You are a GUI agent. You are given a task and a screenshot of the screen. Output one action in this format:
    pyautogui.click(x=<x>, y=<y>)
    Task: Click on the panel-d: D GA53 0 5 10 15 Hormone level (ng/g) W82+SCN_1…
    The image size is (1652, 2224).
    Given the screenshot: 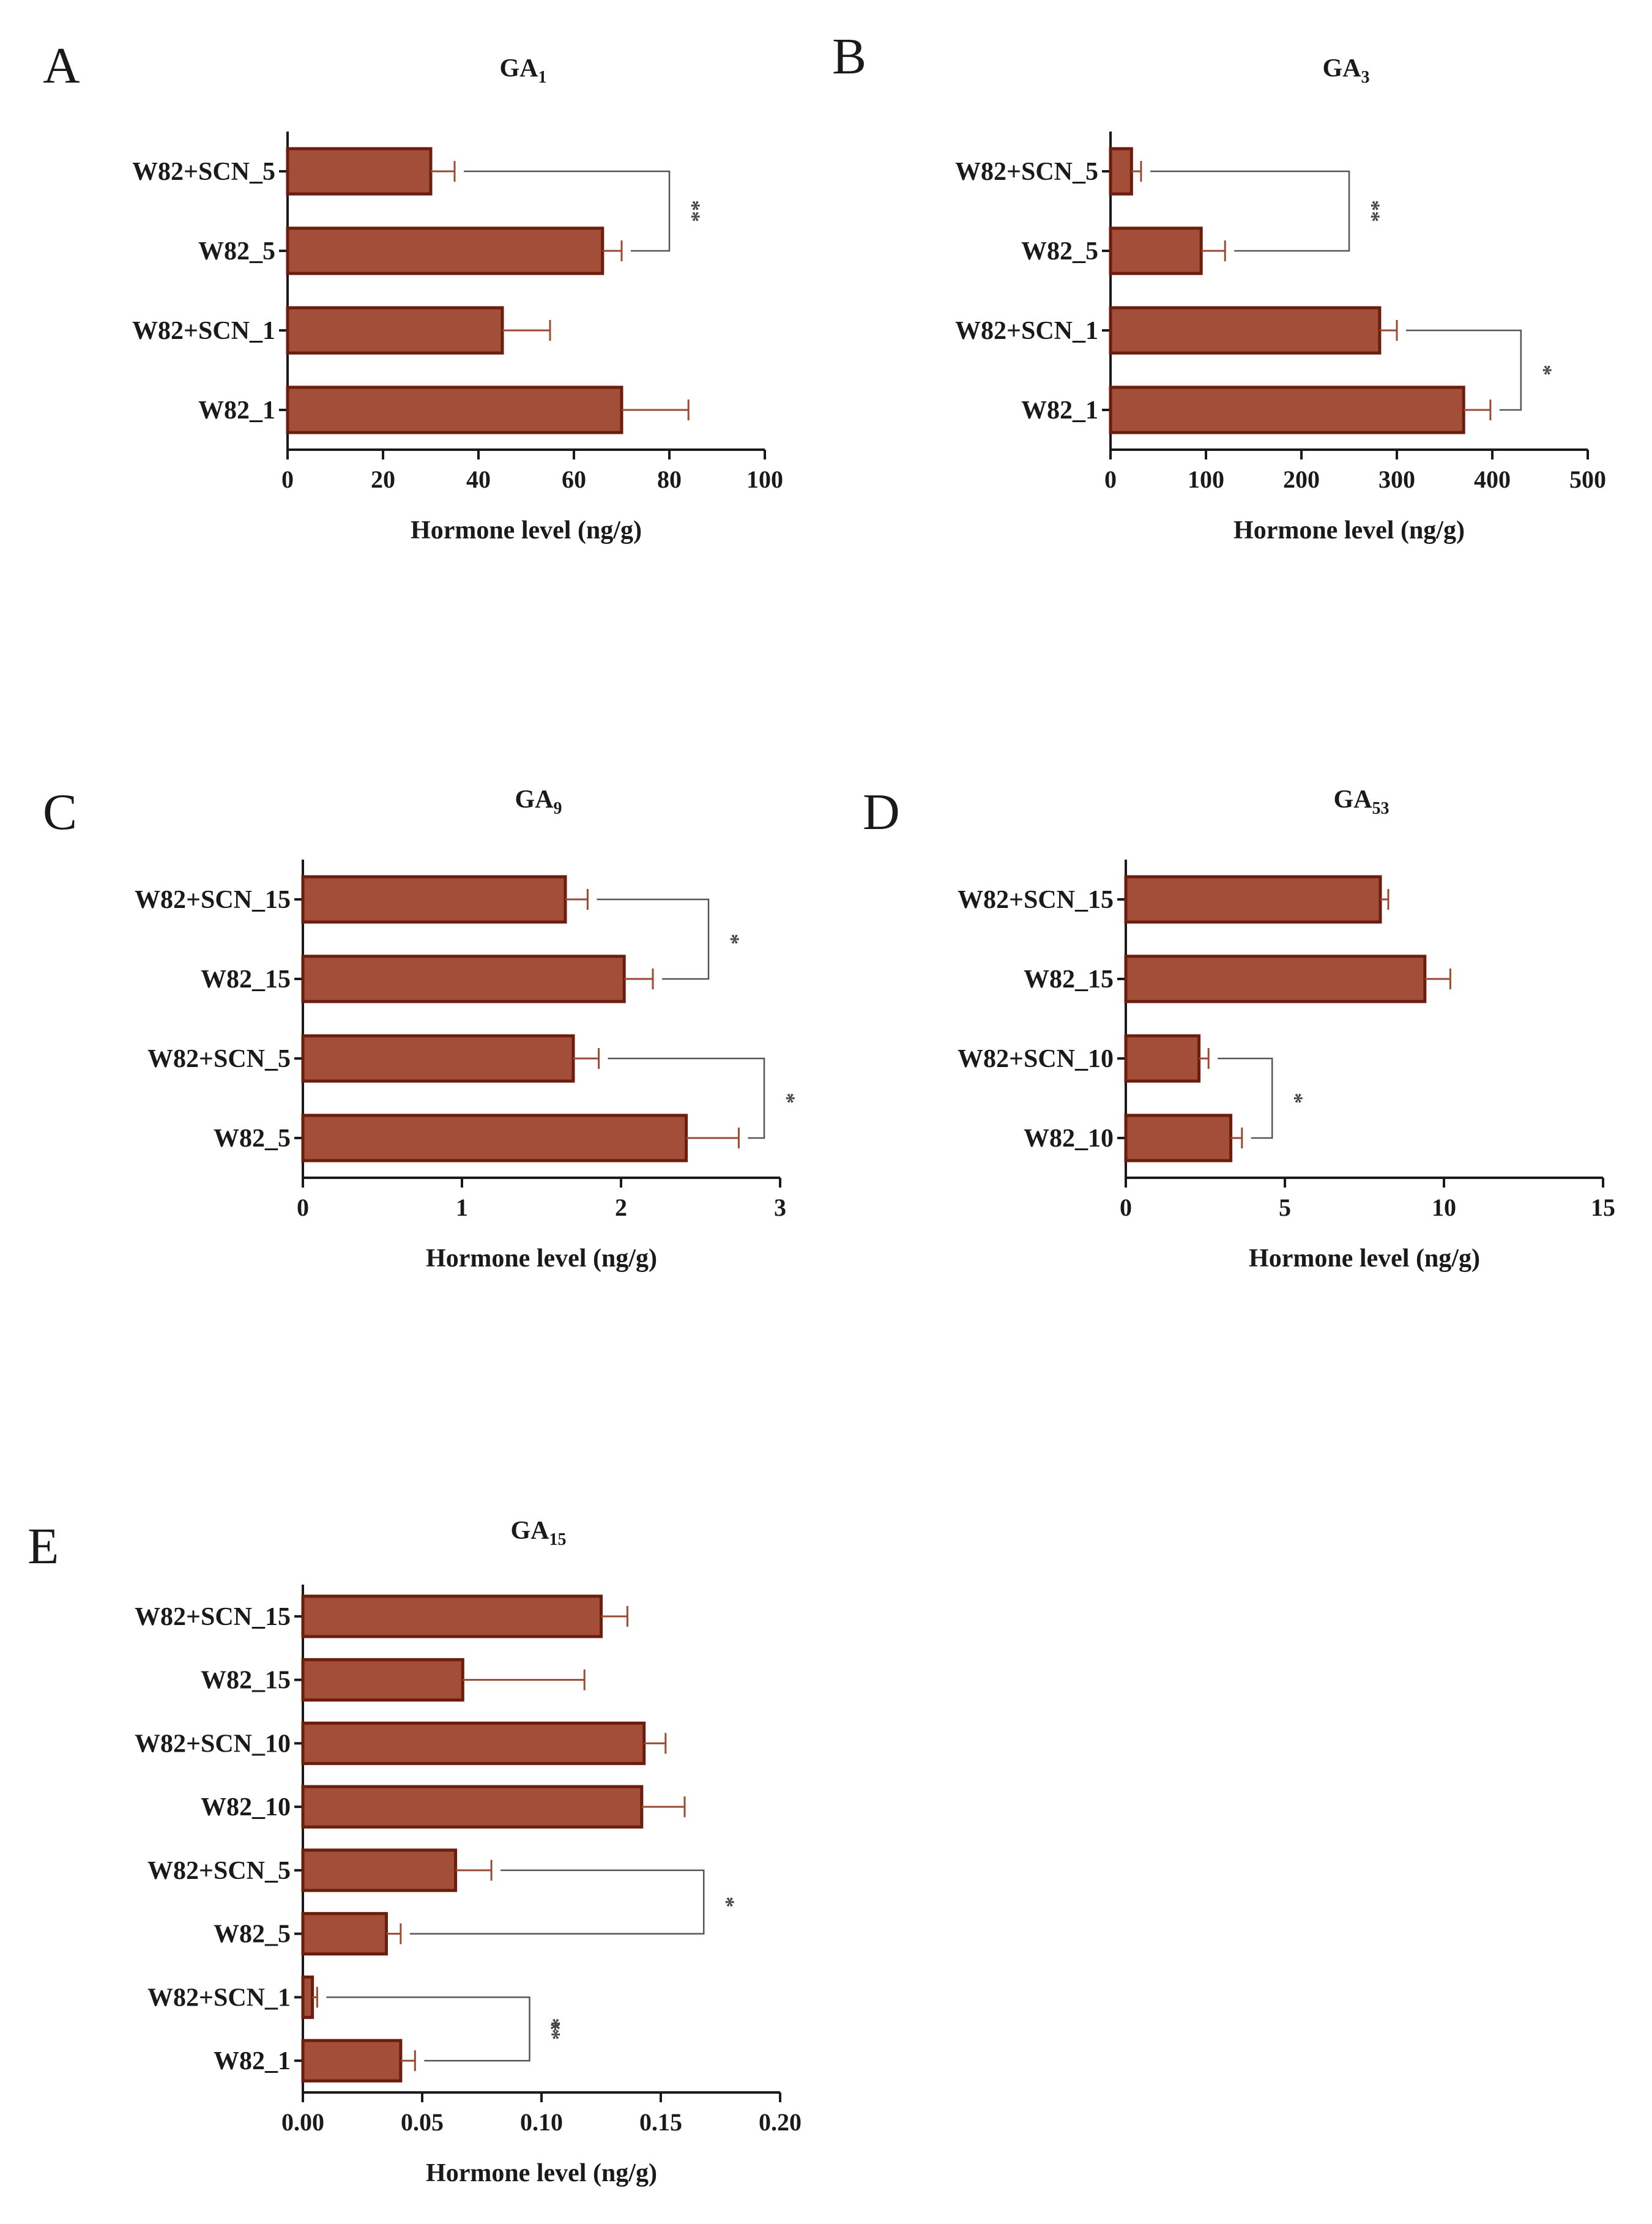 What is the action you would take?
    pyautogui.click(x=1239, y=1028)
    